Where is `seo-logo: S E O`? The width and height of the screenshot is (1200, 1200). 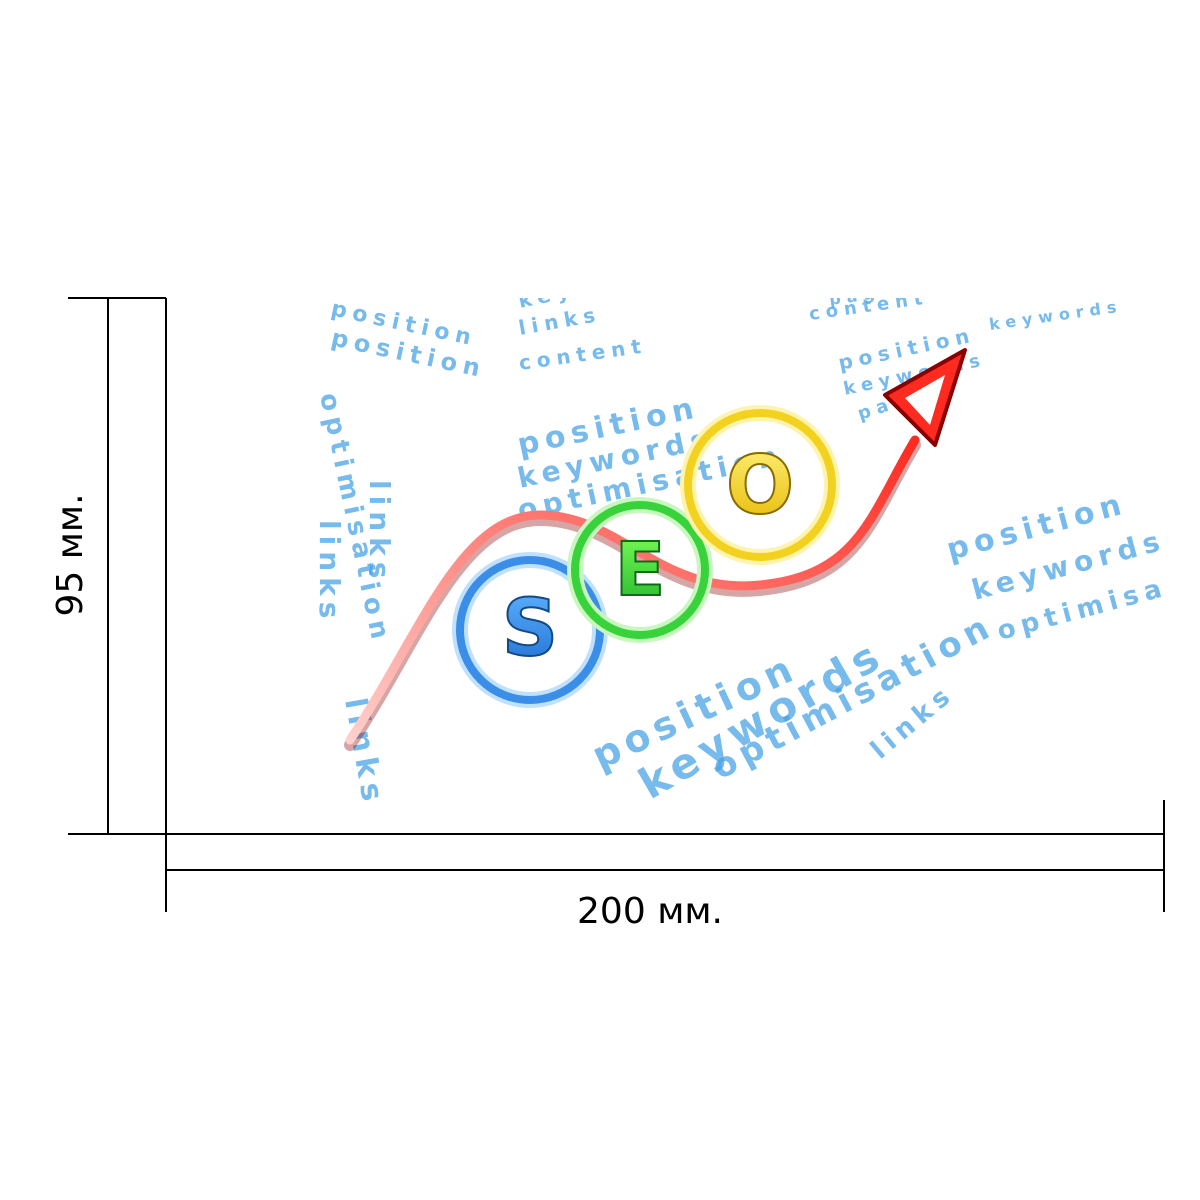 seo-logo: S E O is located at coordinates (646, 556).